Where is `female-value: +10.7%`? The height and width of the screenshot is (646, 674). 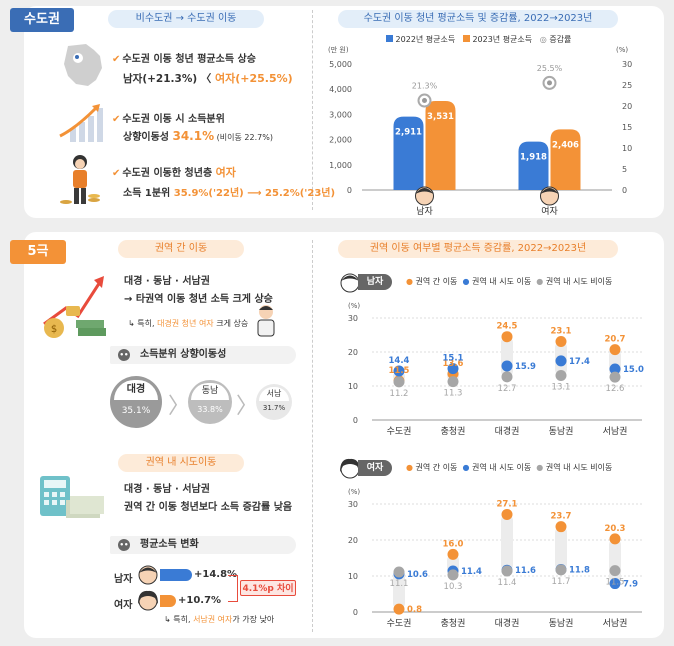
female-value: +10.7% is located at coordinates (200, 600).